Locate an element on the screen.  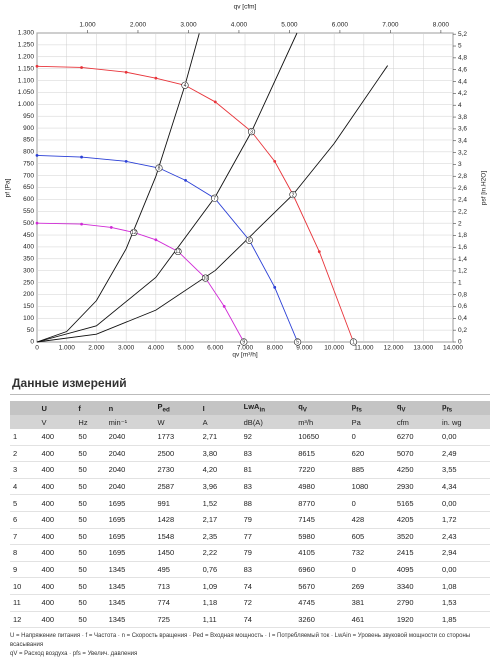
y2-tick-label: 5 is located at coordinates (460, 46).